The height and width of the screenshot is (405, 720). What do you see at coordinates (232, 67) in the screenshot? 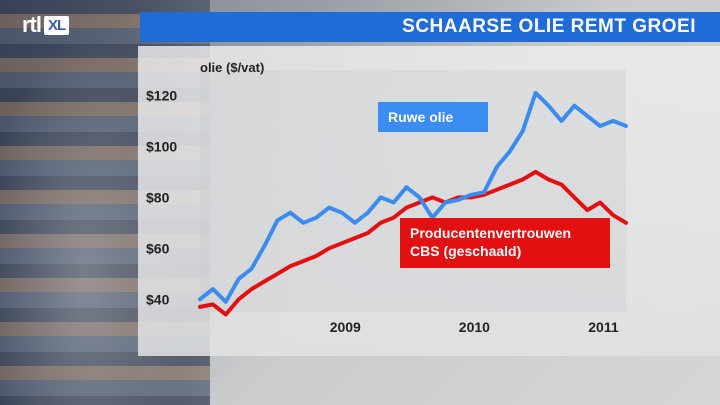
I see `y-axis-label: olie ($/vat)` at bounding box center [232, 67].